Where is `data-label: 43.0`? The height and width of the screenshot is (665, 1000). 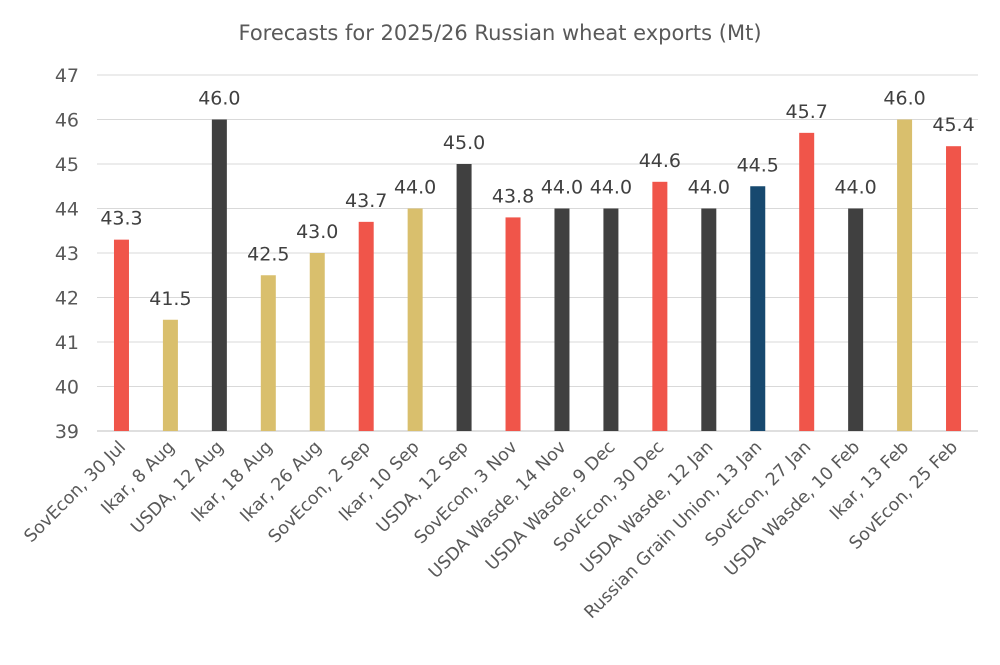 data-label: 43.0 is located at coordinates (317, 232).